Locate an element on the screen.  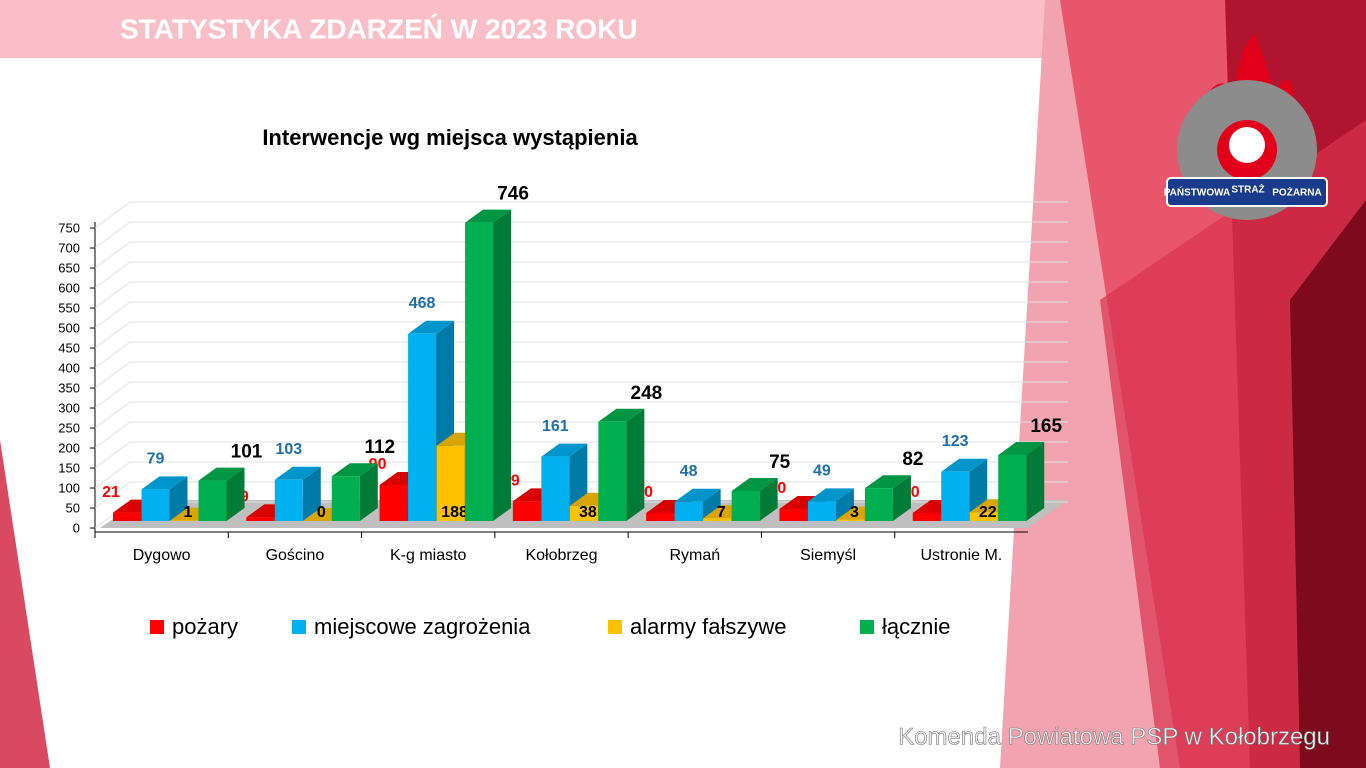
data-label: 49 is located at coordinates (822, 471).